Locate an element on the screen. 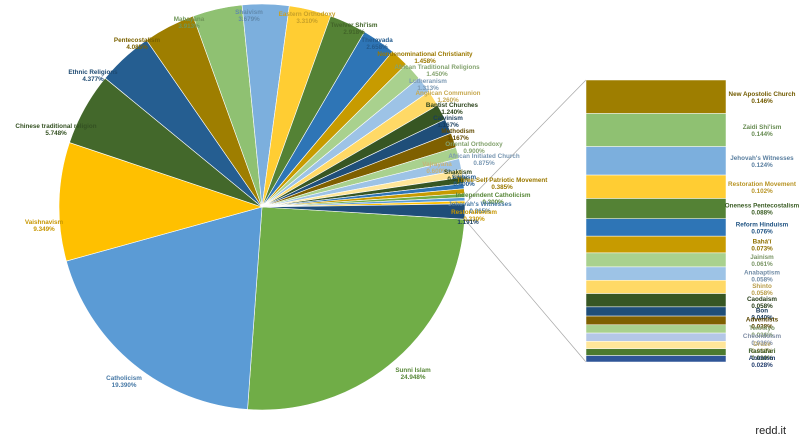 Image resolution: width=800 pixels, height=443 pixels. bar-label-cheondoism: Cheondoism is located at coordinates (762, 336).